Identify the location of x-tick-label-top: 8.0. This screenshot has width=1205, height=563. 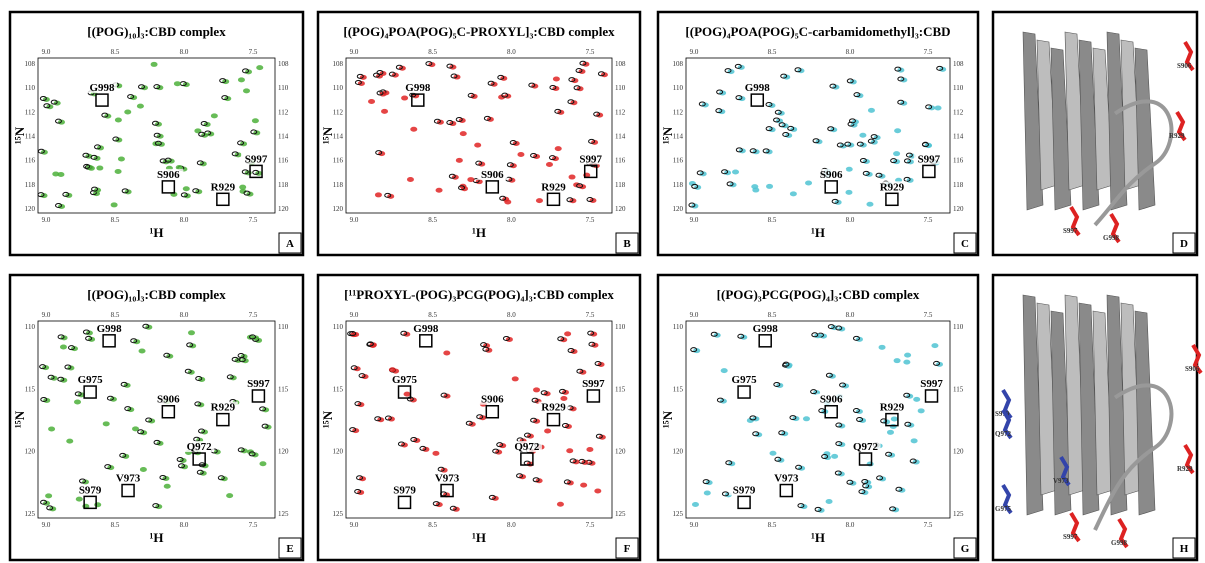
(511, 52).